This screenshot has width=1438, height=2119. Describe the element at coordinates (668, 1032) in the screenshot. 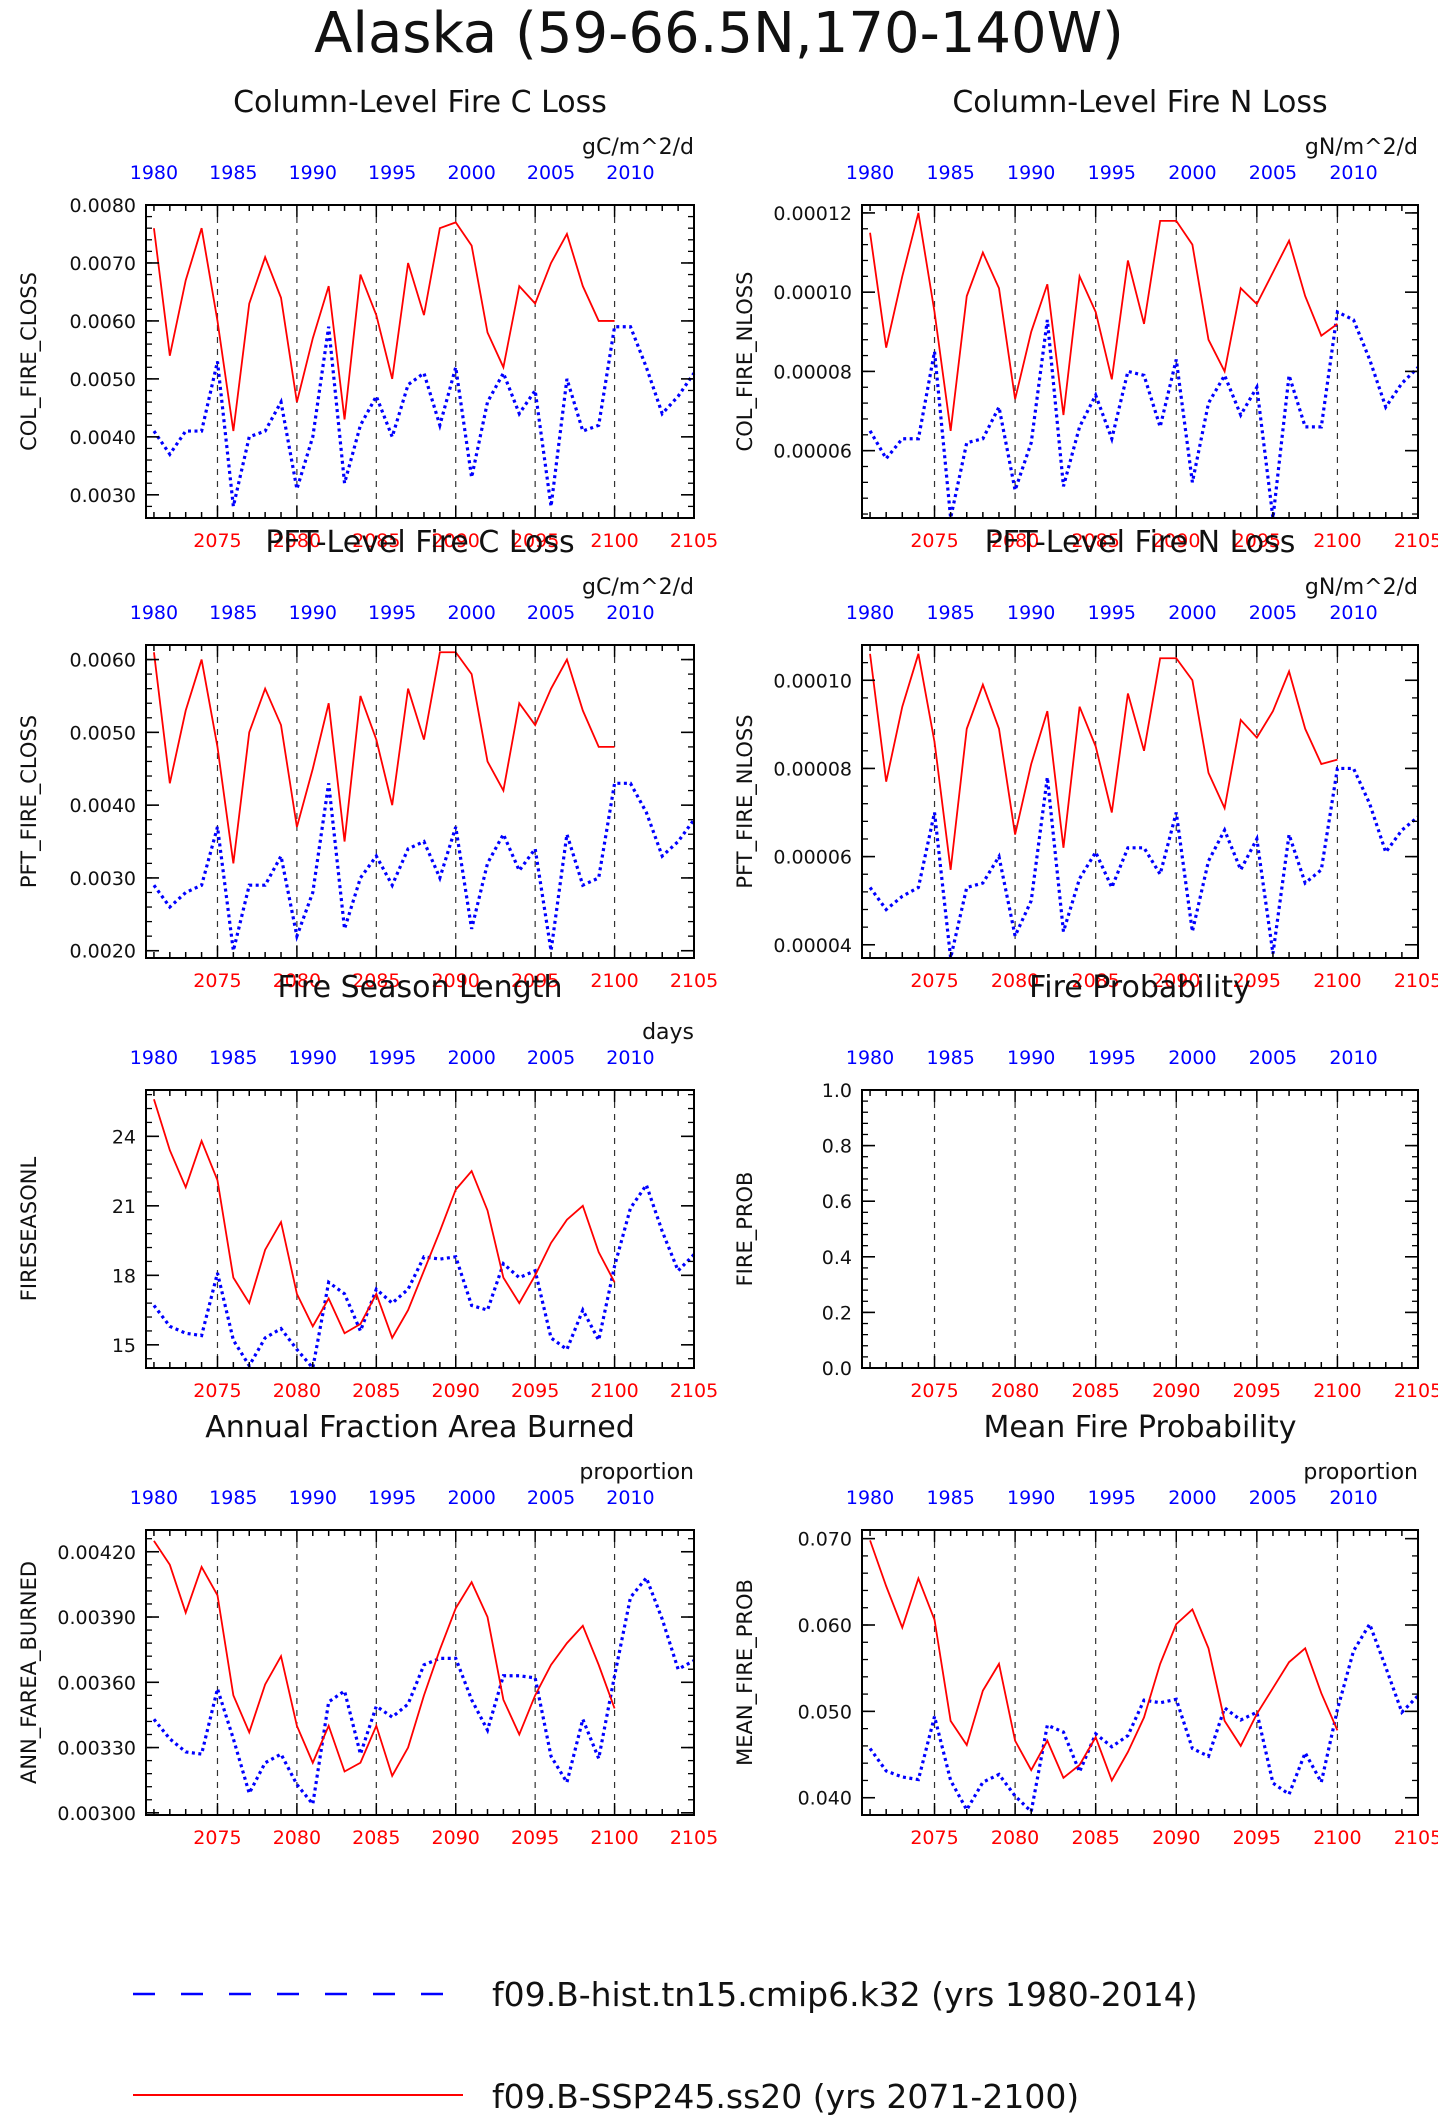

I see `chart-units: days` at that location.